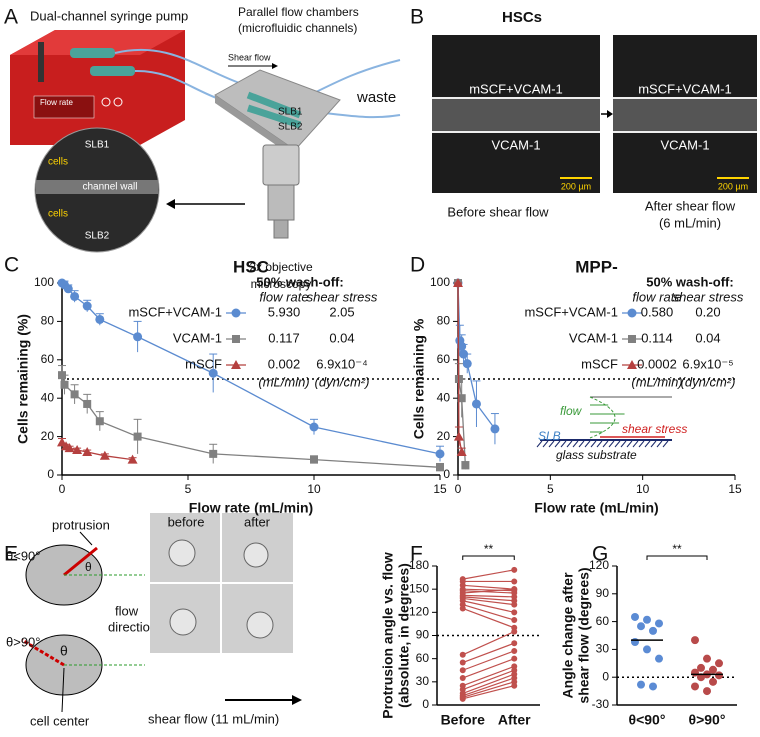 The image size is (760, 737). Describe the element at coordinates (251, 421) in the screenshot. I see `series-line` at that location.